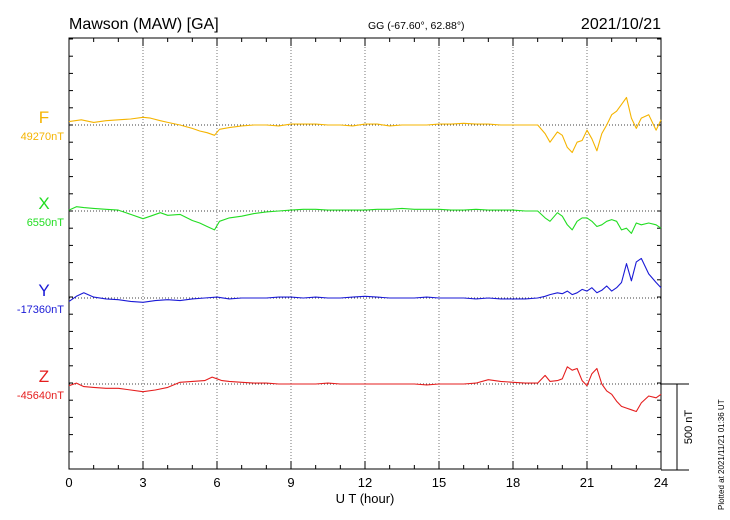 This screenshot has height=520, width=730. What do you see at coordinates (689, 427) in the screenshot?
I see `scale-bar-label: 500 nT` at bounding box center [689, 427].